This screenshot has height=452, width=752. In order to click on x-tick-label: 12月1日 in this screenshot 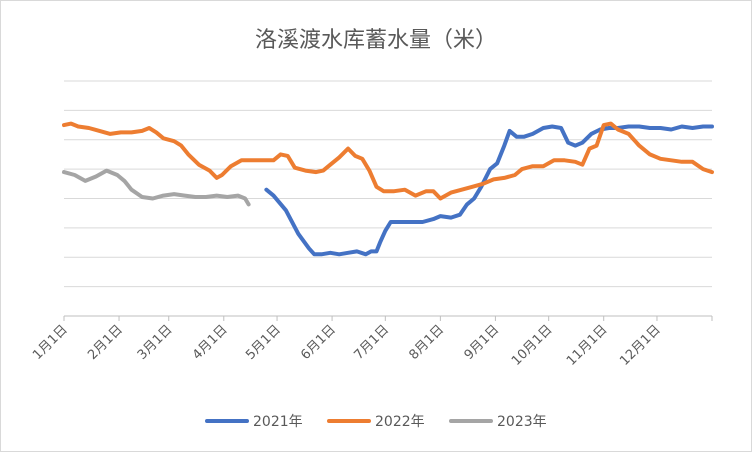, I will do `click(640, 345)`.